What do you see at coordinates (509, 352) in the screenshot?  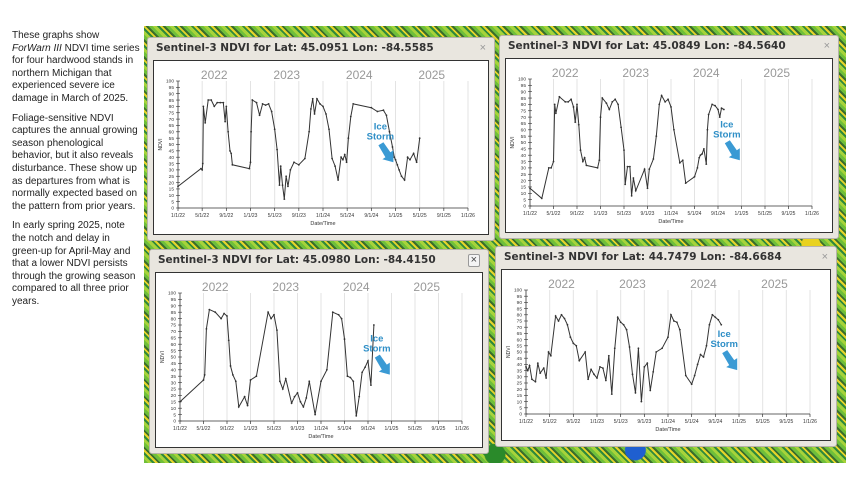 I see `svg-text: NDVI` at bounding box center [509, 352].